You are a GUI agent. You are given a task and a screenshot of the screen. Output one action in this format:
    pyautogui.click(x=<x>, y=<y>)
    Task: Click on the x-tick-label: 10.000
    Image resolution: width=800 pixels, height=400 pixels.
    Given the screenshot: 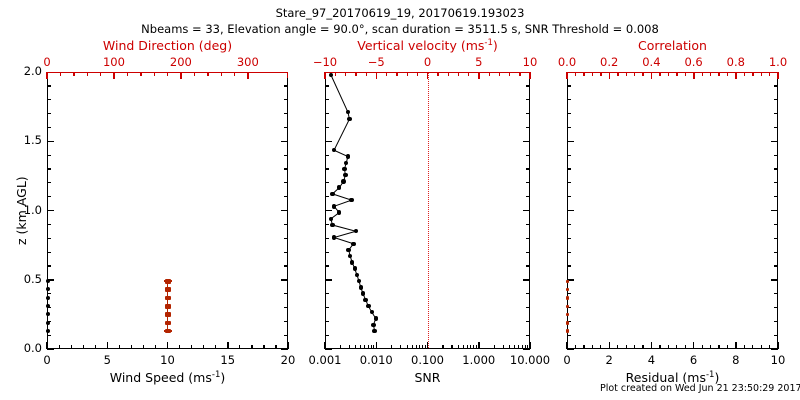 What is the action you would take?
    pyautogui.click(x=530, y=360)
    